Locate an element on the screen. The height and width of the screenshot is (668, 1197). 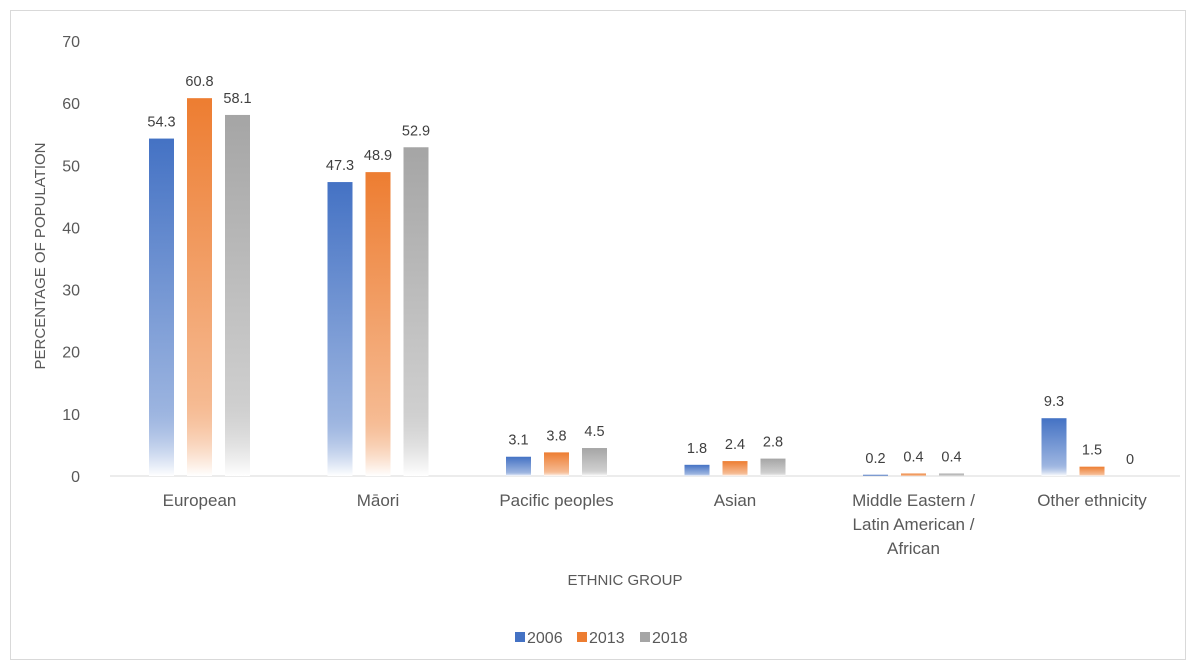
x-category-label: Pacific peoples is located at coordinates (556, 500).